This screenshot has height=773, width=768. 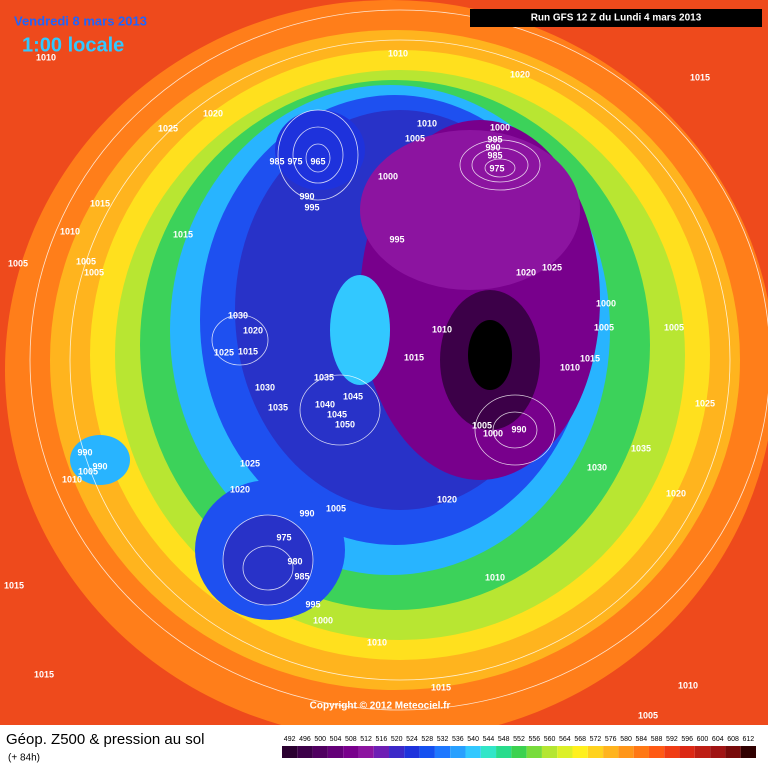 What do you see at coordinates (534, 739) in the screenshot?
I see `colorbar-label: 556` at bounding box center [534, 739].